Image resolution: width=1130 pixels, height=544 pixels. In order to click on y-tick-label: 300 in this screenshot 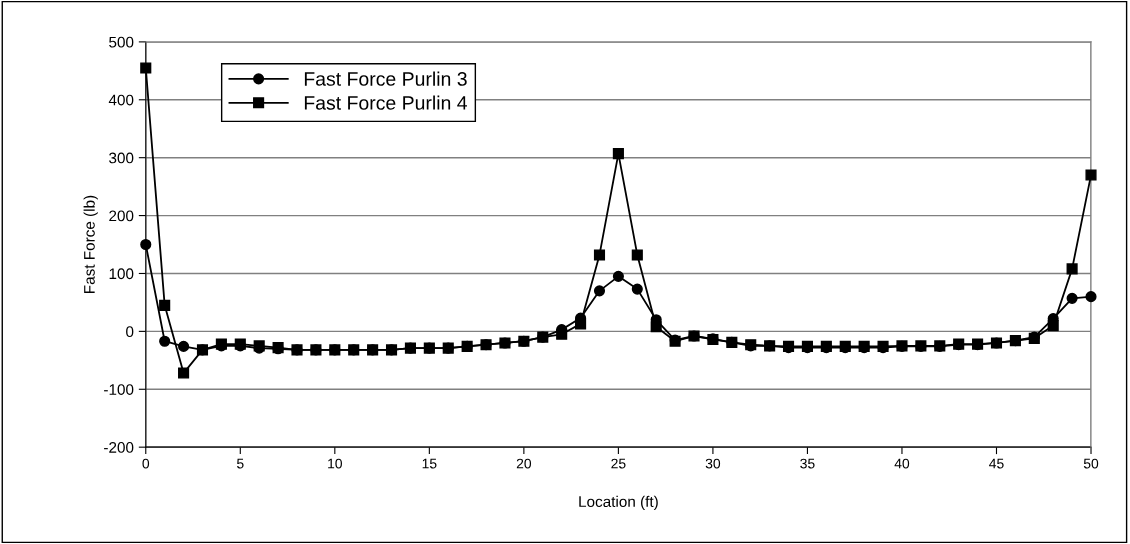, I will do `click(121, 158)`.